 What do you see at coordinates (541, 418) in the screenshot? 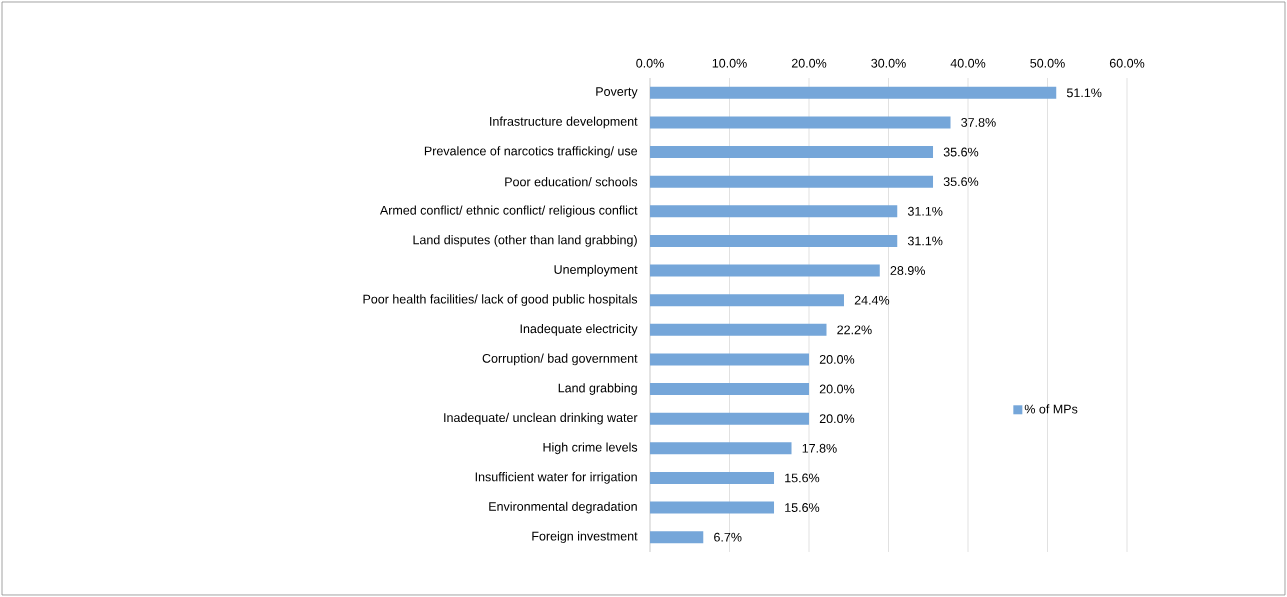
I see `y-tick-label: Inadequate/ unclean drinking water` at bounding box center [541, 418].